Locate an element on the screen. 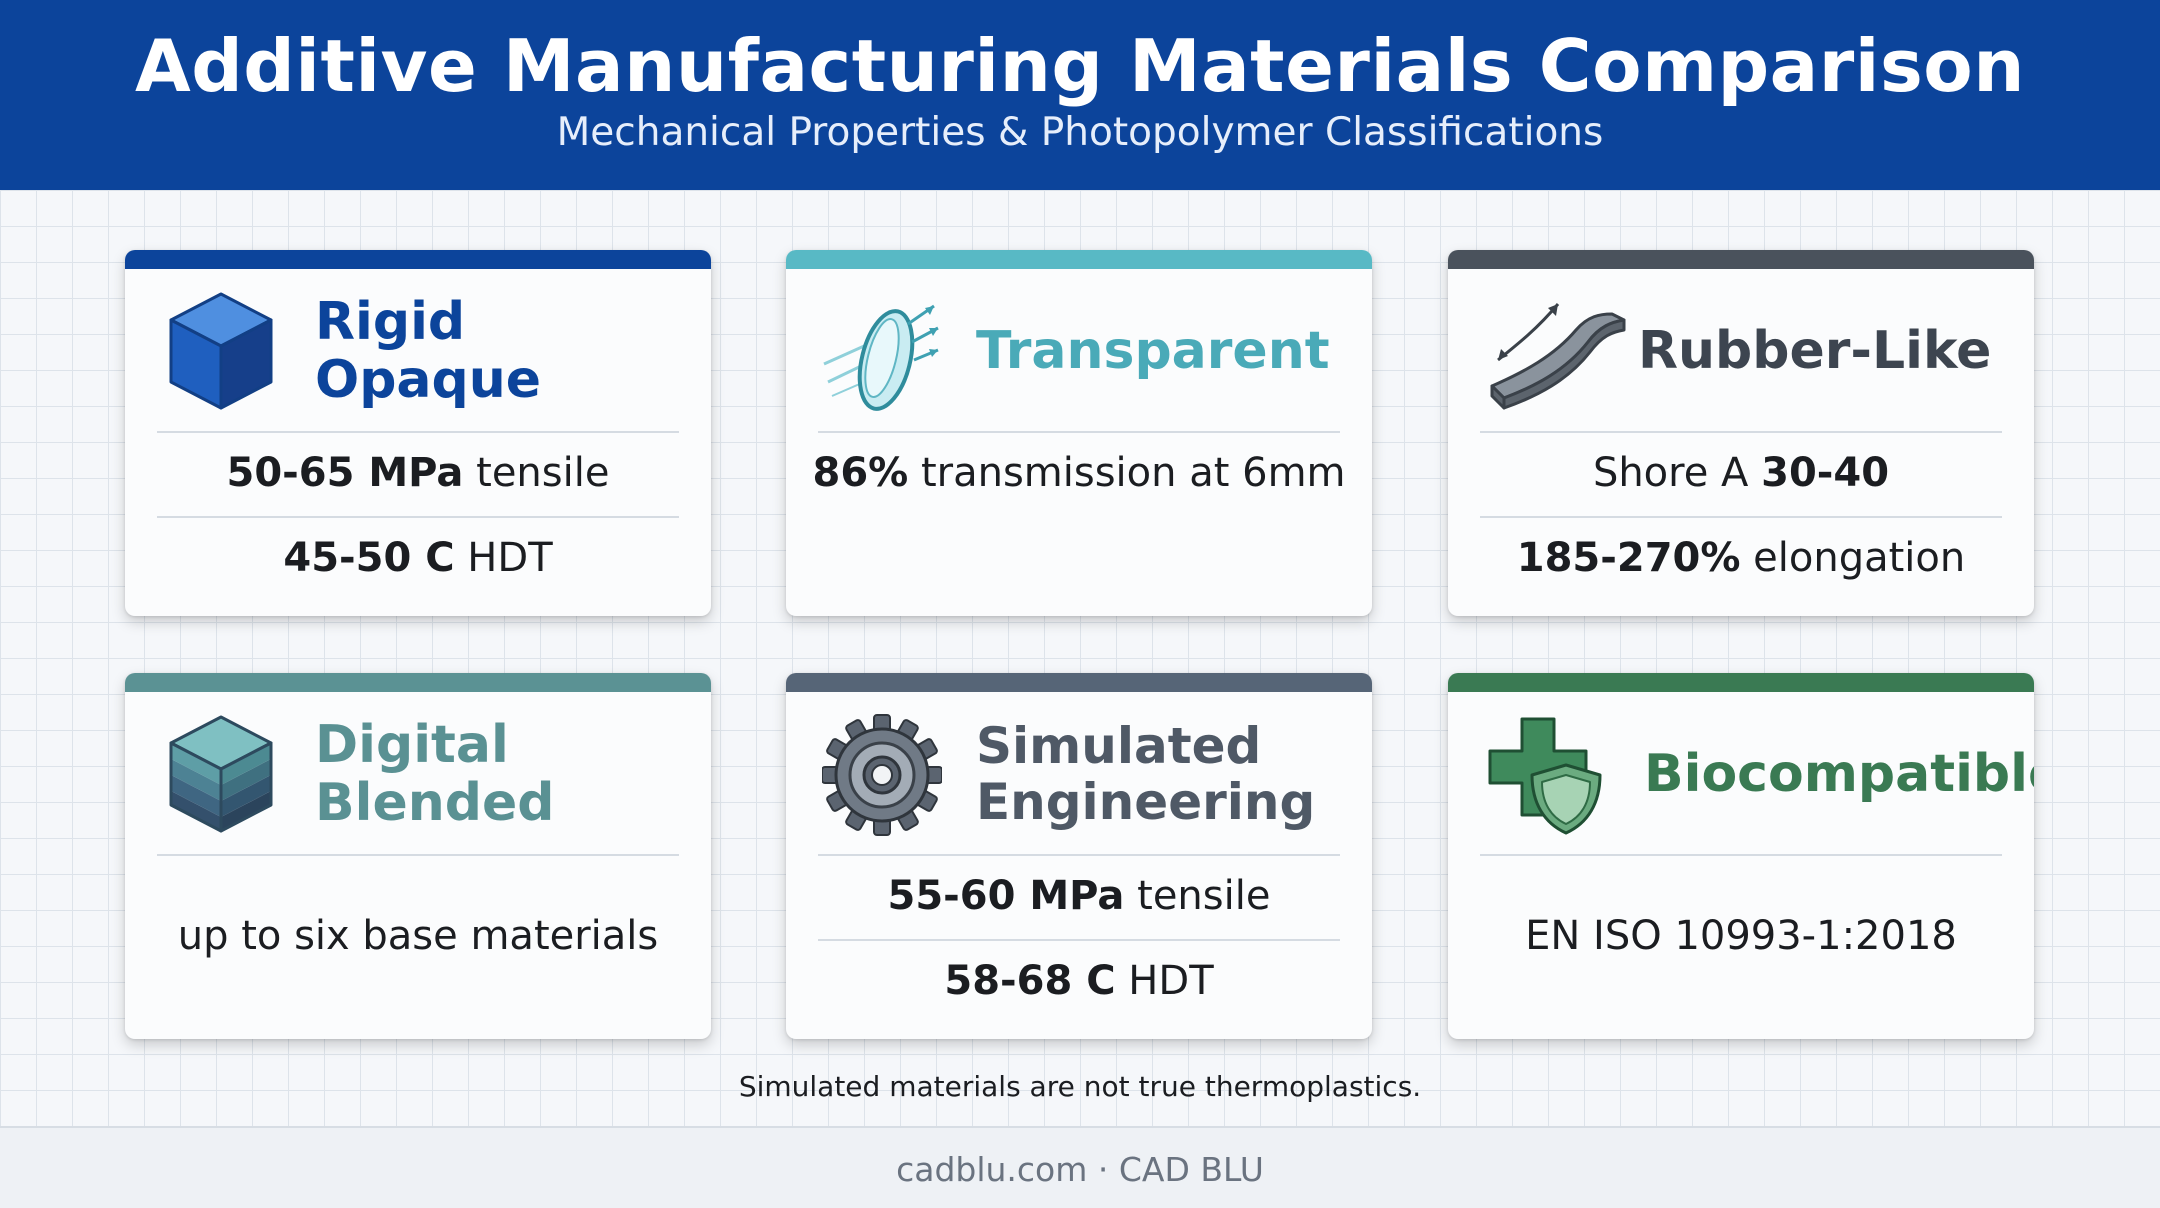  lens-icon is located at coordinates (882, 351).